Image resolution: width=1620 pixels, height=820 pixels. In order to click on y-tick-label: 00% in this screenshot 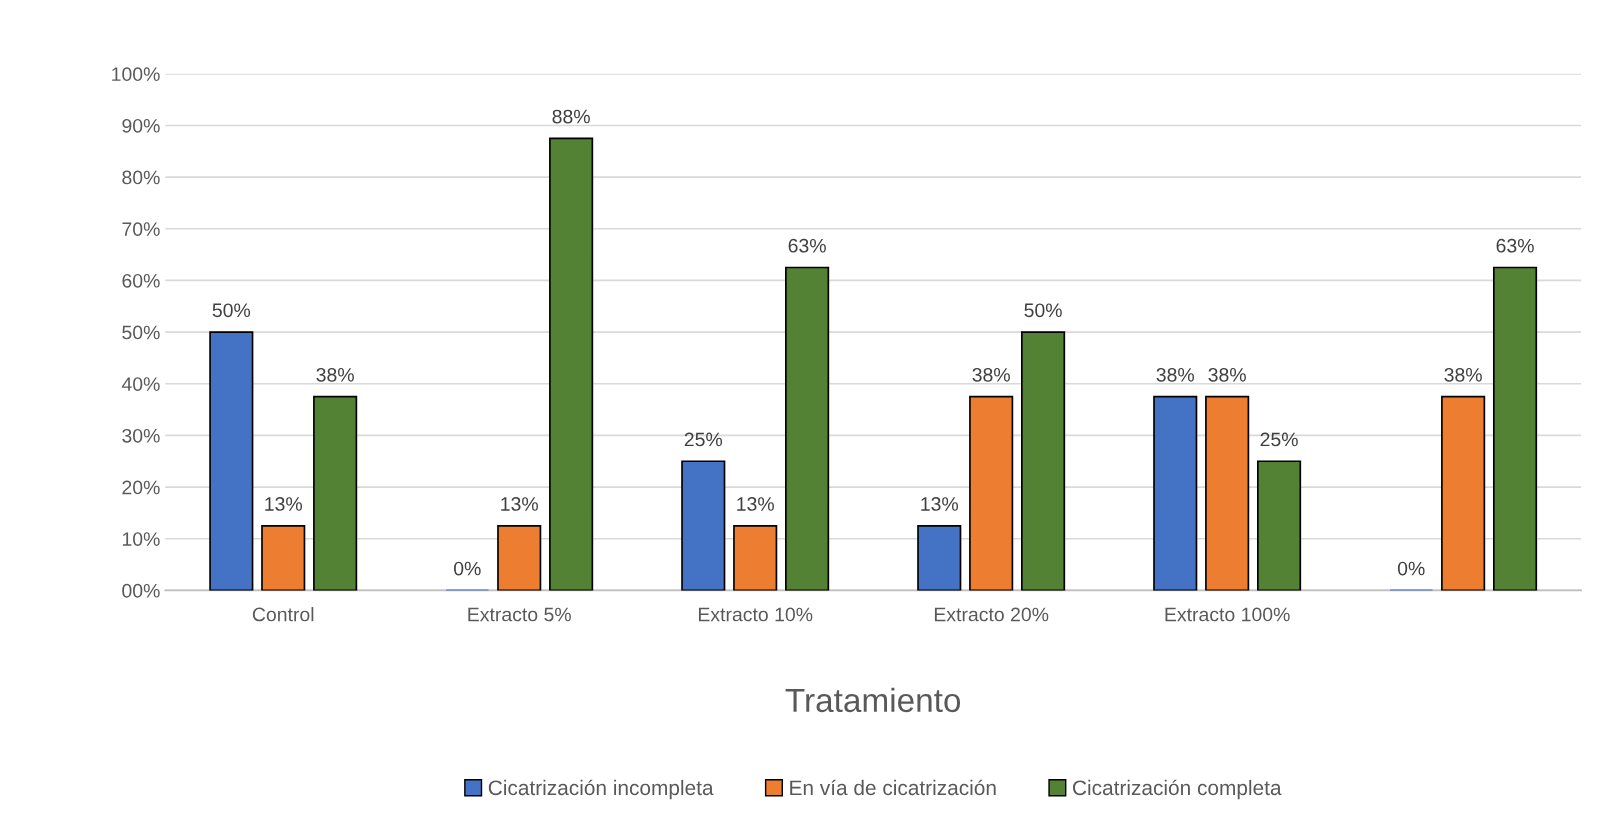, I will do `click(141, 590)`.